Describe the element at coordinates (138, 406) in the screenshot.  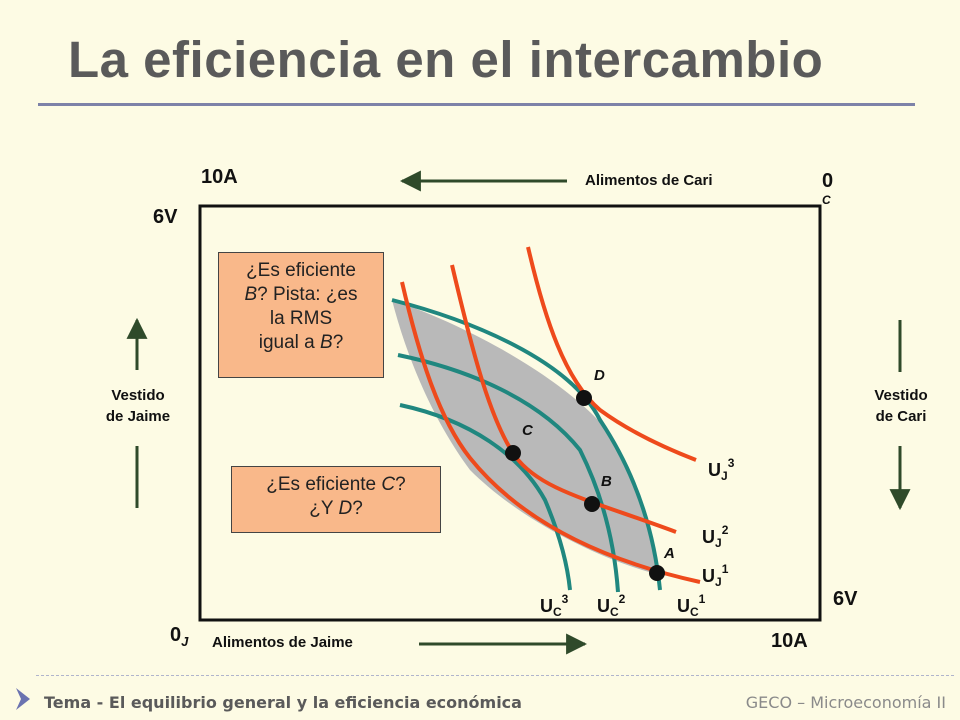
I see `label-vestido-jaime: Vestido de Jaime` at that location.